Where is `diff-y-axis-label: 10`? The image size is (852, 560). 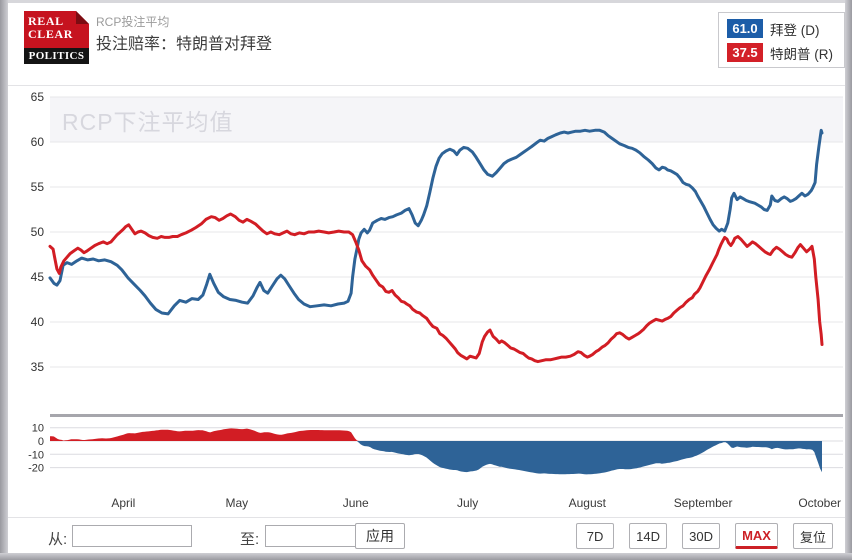 diff-y-axis-label: 10 is located at coordinates (38, 429).